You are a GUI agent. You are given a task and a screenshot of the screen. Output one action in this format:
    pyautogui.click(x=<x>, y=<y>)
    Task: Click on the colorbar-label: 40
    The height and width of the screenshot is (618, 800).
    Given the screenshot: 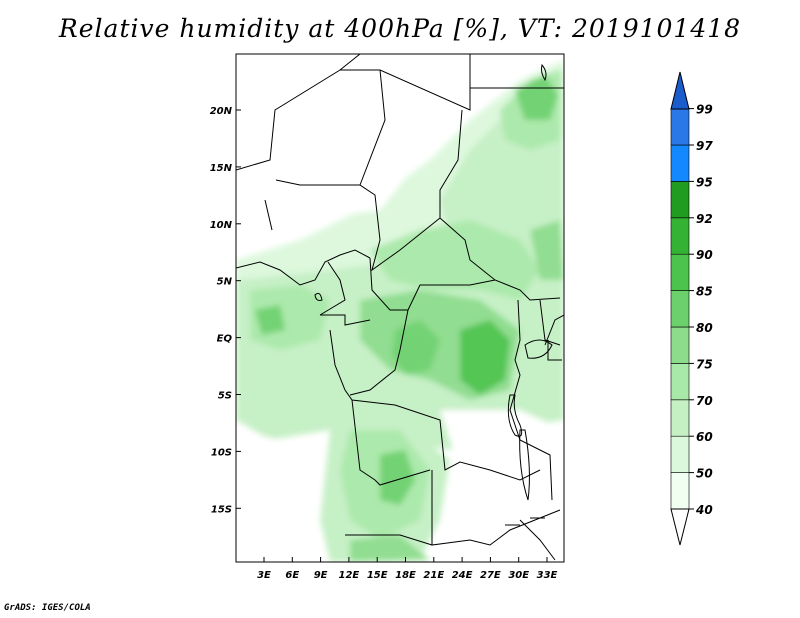 What is the action you would take?
    pyautogui.click(x=704, y=510)
    